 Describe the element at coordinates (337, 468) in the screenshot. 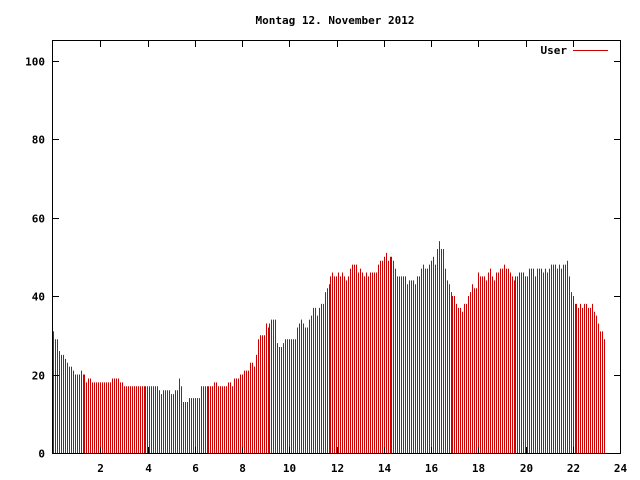

I see `x-tick-label: 12` at that location.